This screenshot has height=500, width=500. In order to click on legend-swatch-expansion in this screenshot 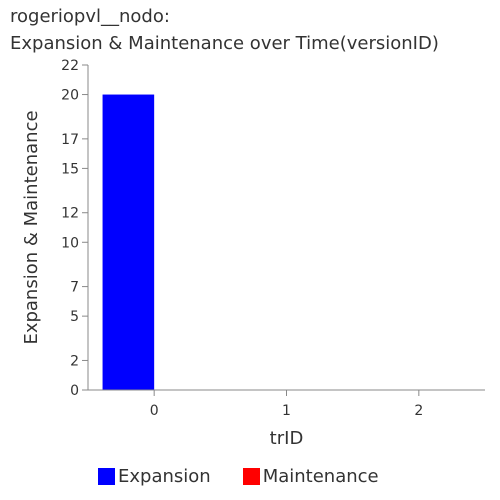, I will do `click(106, 476)`.